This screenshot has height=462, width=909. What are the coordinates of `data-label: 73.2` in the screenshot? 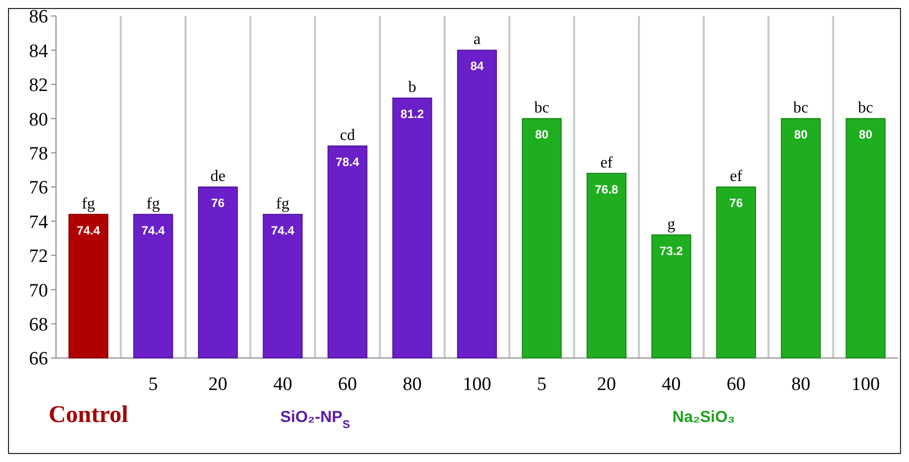 It's located at (672, 251).